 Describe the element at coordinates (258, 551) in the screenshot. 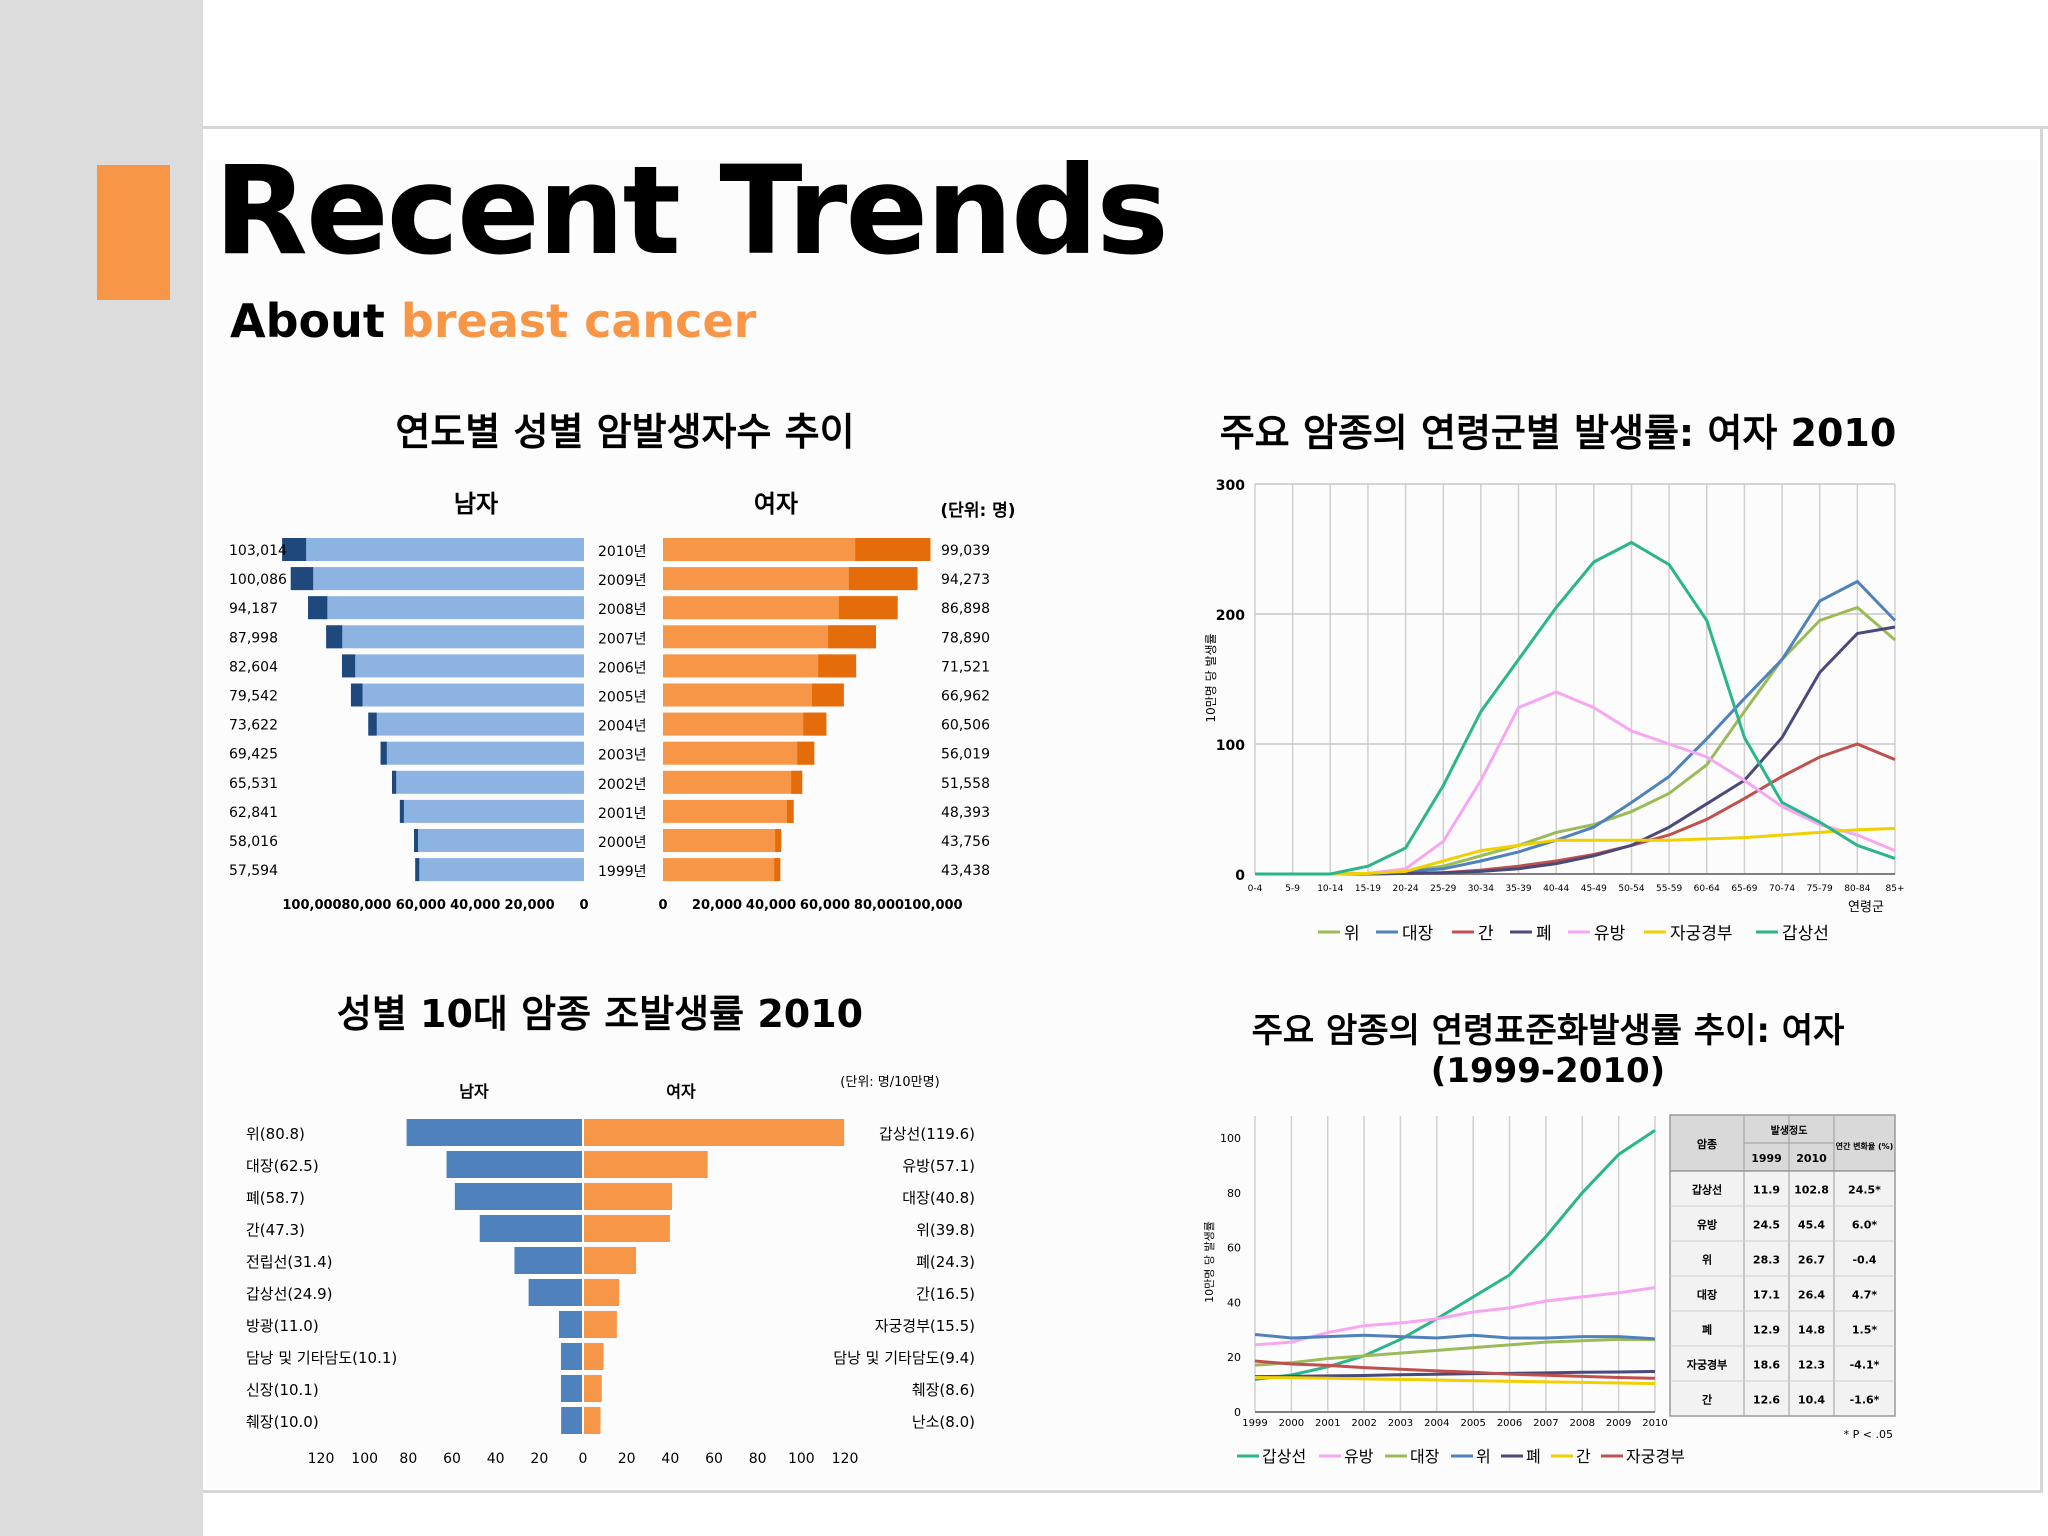

I see `male-count-label: 103,014` at that location.